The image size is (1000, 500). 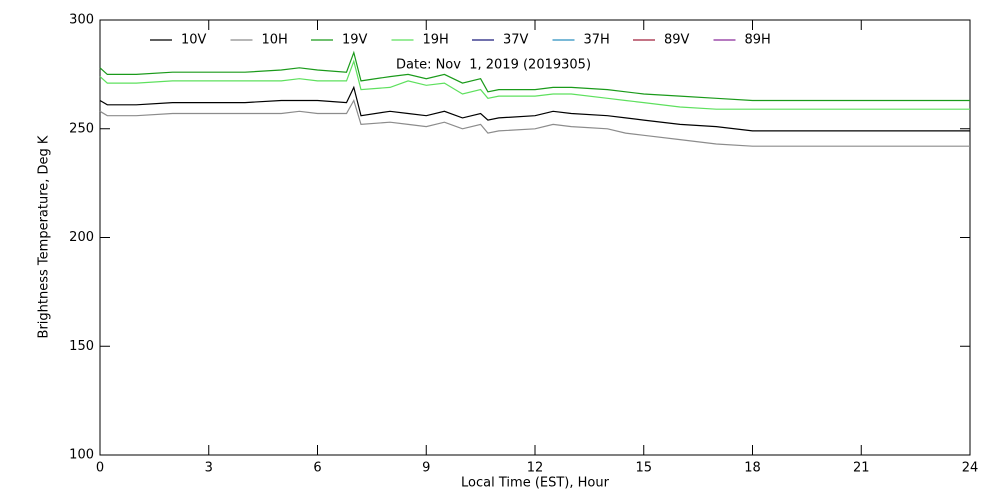 What do you see at coordinates (44, 236) in the screenshot?
I see `y-axis-label: Brightness Temperature, Deg K` at bounding box center [44, 236].